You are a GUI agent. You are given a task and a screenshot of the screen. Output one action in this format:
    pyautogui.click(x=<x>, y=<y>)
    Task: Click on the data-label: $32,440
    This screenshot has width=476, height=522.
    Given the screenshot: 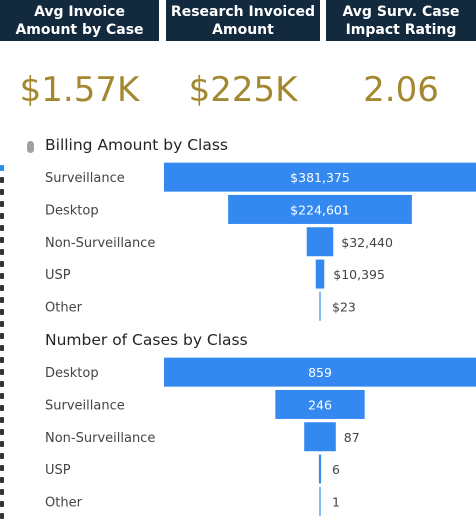 What is the action you would take?
    pyautogui.click(x=367, y=242)
    